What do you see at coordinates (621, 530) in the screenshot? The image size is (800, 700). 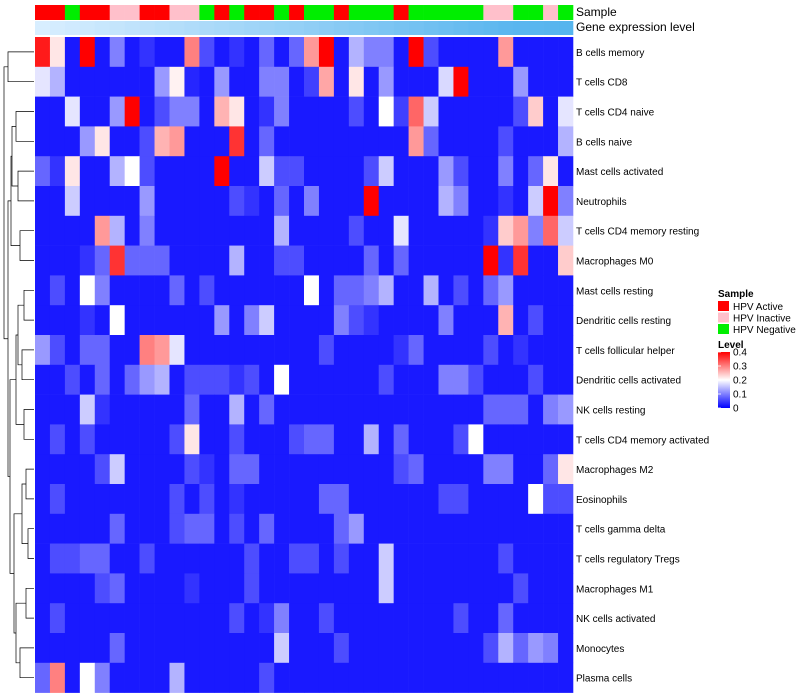 I see `row-label: T cells gamma delta` at bounding box center [621, 530].